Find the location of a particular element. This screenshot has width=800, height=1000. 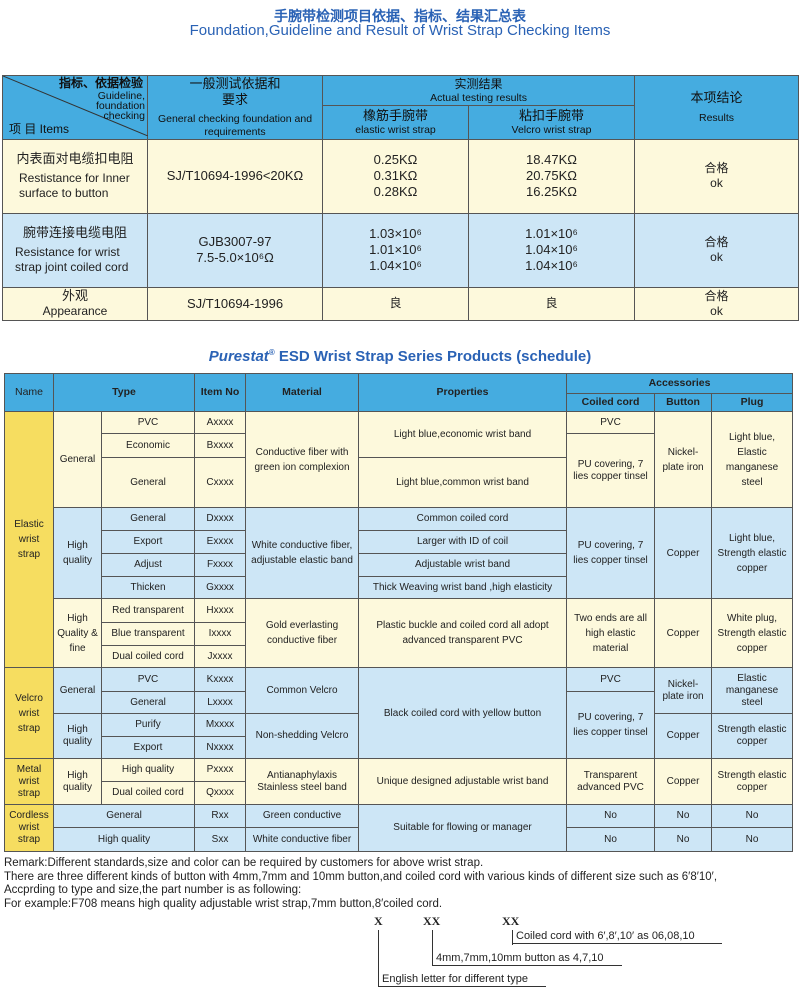

diagonal-divider is located at coordinates (75, 106).